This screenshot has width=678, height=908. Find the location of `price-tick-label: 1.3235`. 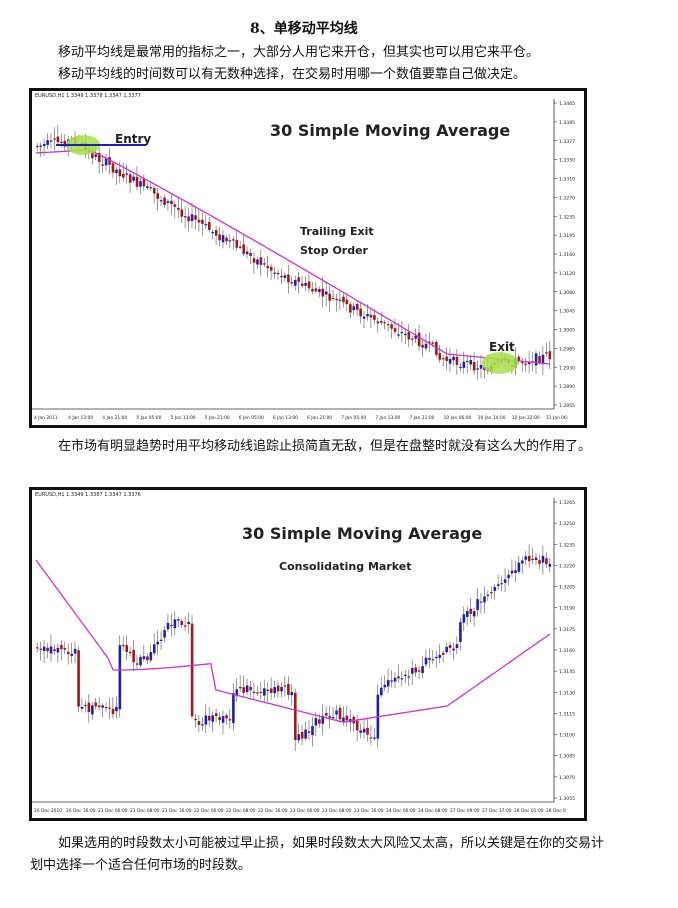

price-tick-label: 1.3235 is located at coordinates (567, 545).